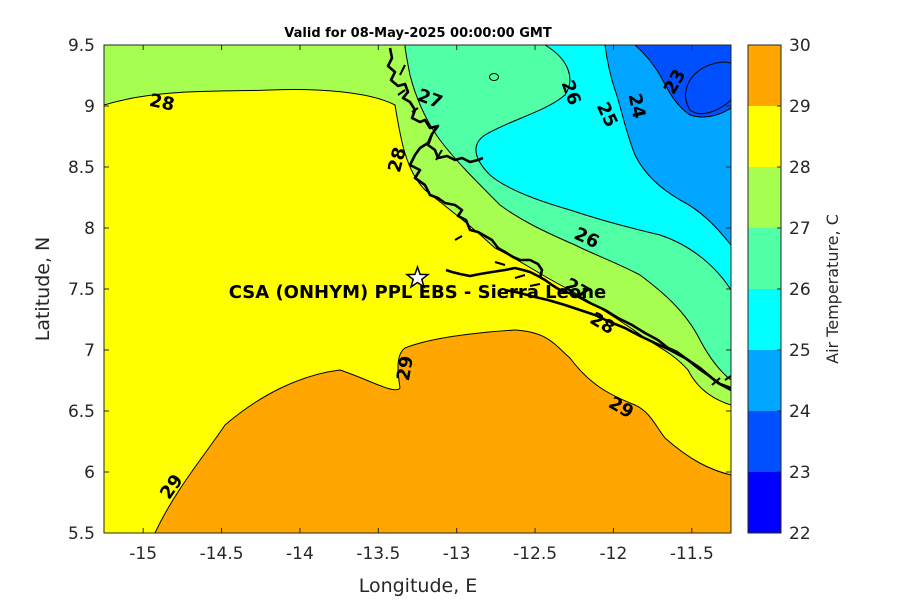 The width and height of the screenshot is (900, 600). What do you see at coordinates (800, 290) in the screenshot?
I see `colorbar-tick-label: 26` at bounding box center [800, 290].